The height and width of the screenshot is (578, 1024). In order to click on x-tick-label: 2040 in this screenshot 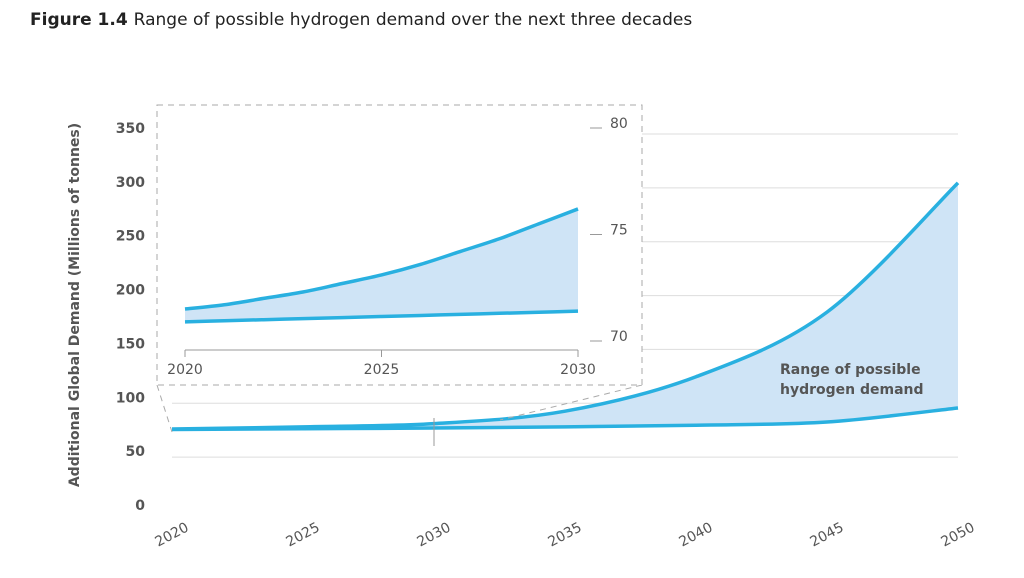, I will do `click(696, 535)`.